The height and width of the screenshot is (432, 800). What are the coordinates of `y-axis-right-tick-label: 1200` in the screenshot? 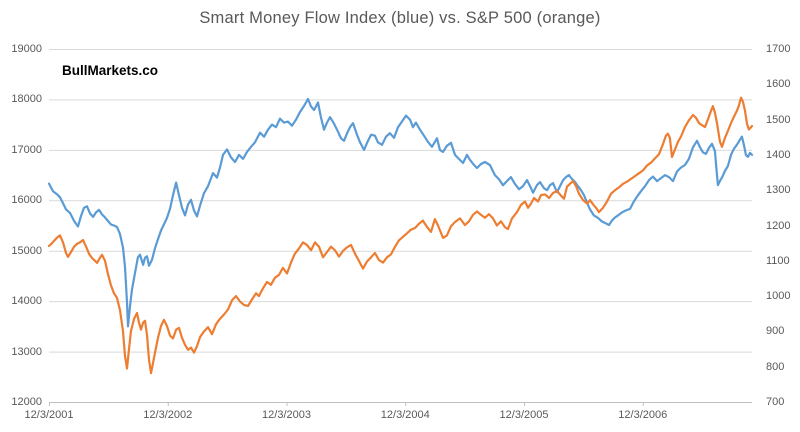 It's located at (778, 225).